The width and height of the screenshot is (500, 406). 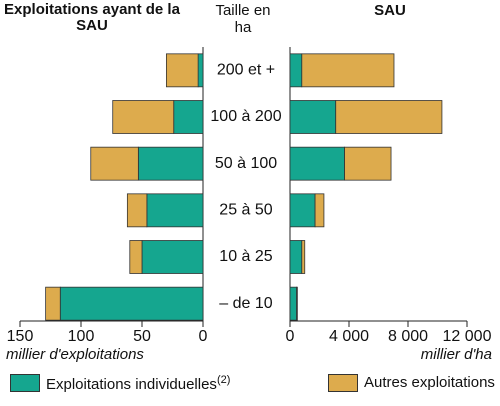 I want to click on x-tick-label: 100, so click(x=81, y=336).